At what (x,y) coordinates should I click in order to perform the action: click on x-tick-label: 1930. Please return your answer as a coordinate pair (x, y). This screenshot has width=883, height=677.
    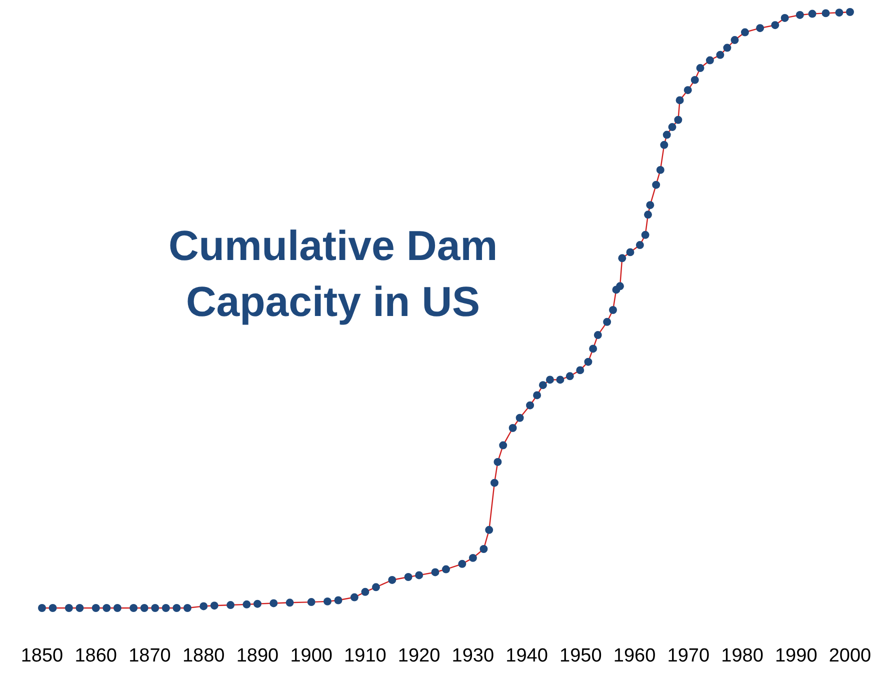
    Looking at the image, I should click on (473, 655).